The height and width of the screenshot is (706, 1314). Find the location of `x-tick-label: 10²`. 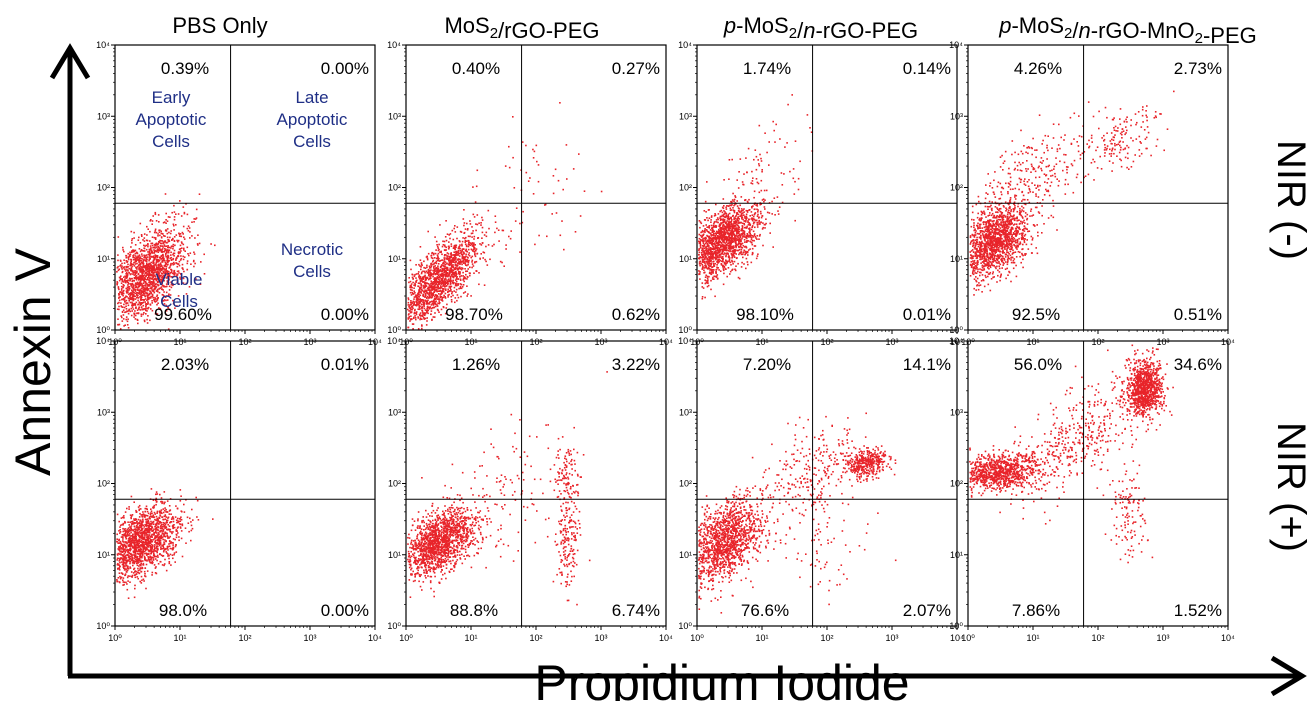

x-tick-label: 10² is located at coordinates (826, 342).